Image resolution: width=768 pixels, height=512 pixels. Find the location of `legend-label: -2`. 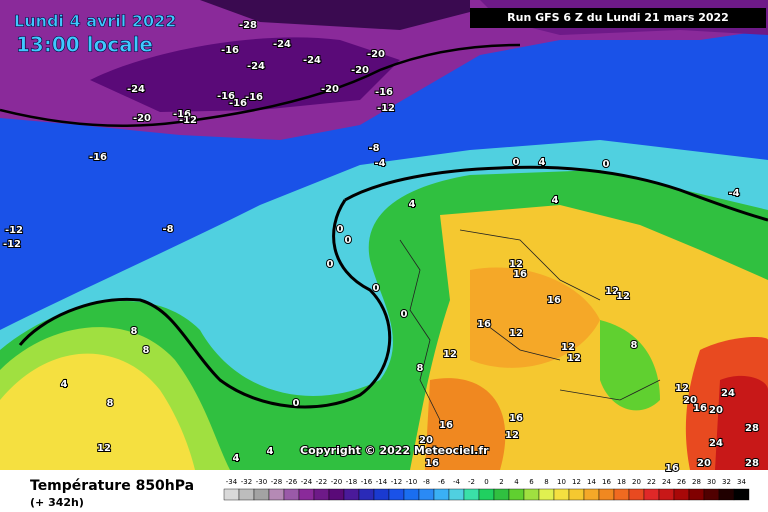

legend-label: -2 is located at coordinates (471, 482).